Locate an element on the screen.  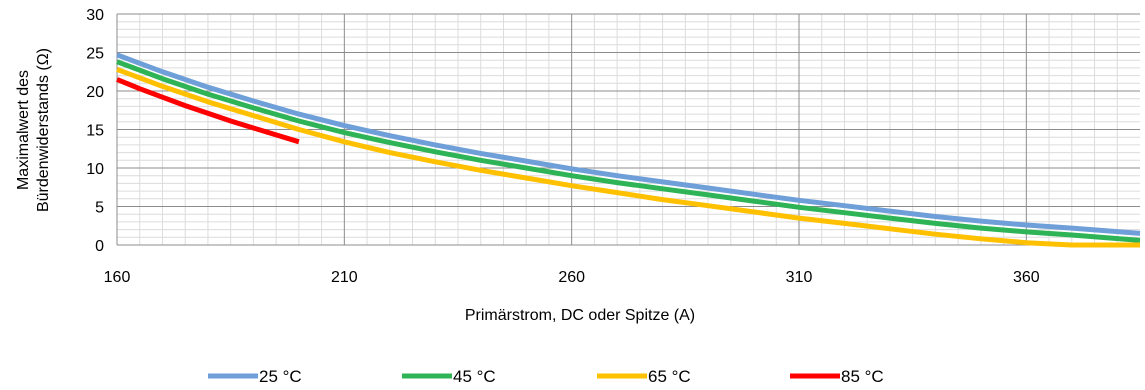
x-tick-label: 160 is located at coordinates (117, 277).